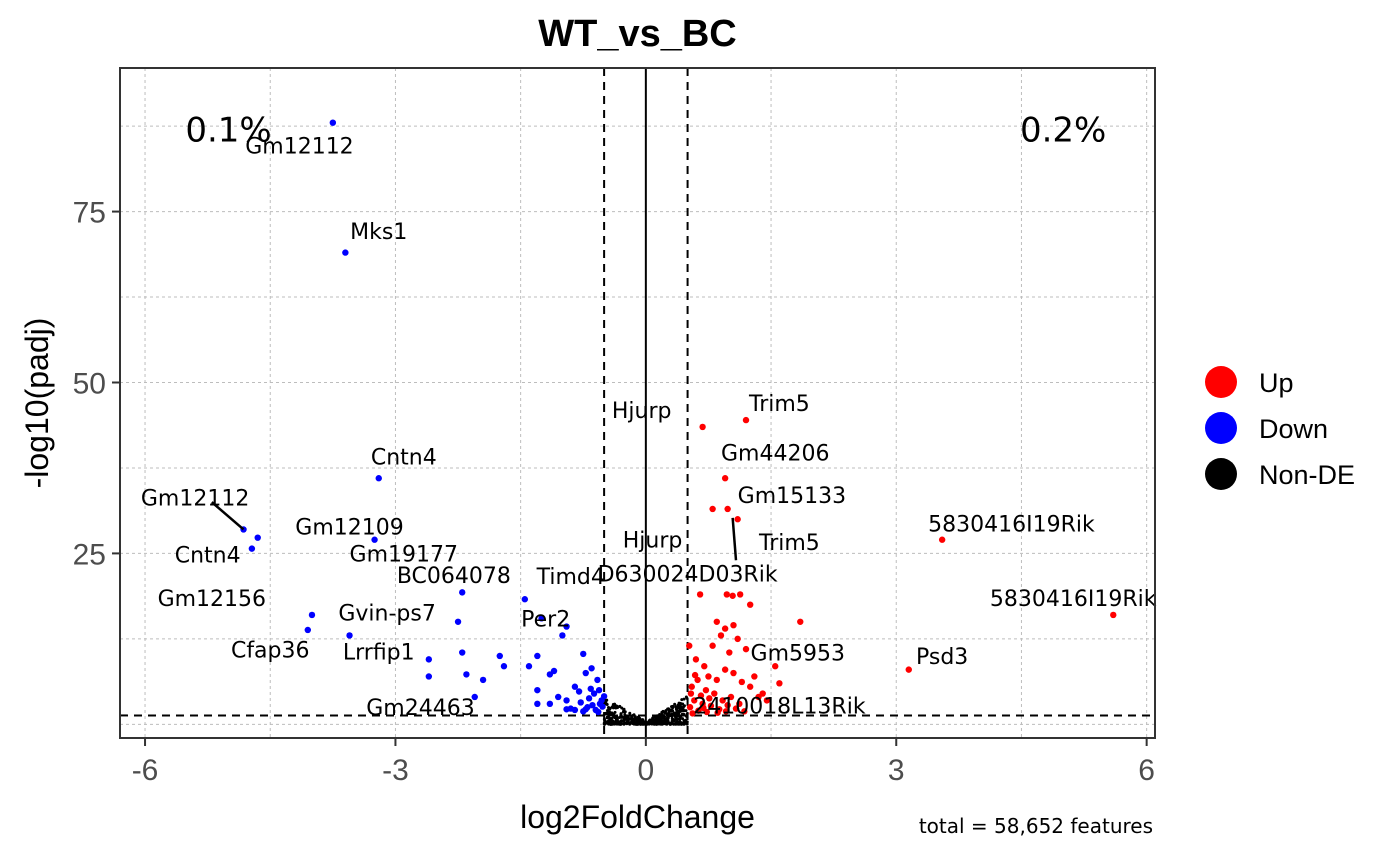 The width and height of the screenshot is (1400, 865). I want to click on x-axis-title: log2FoldChange, so click(637, 817).